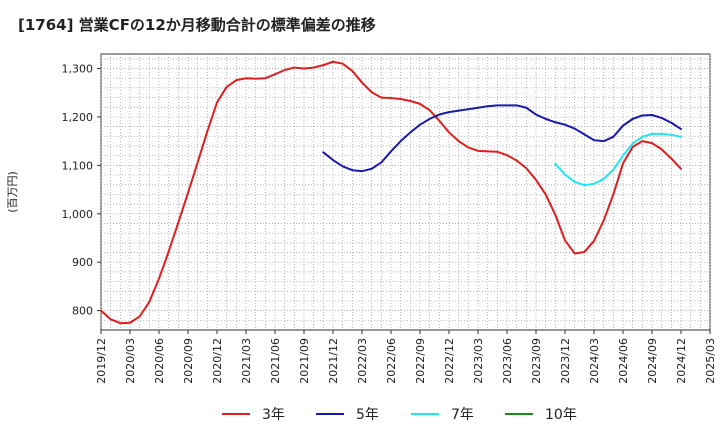 This screenshot has height=440, width=720. Describe the element at coordinates (594, 361) in the screenshot. I see `x-tick-label: 2024/03` at that location.